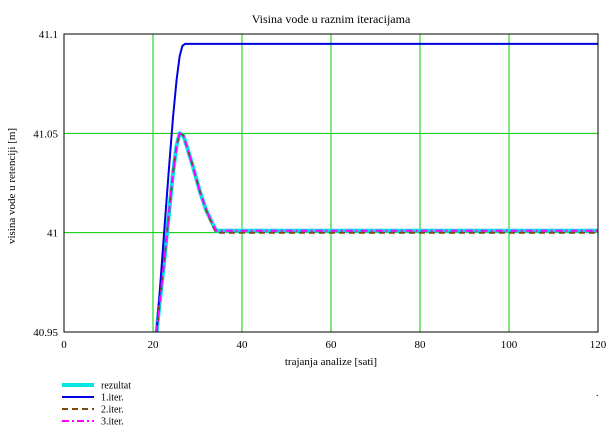 Image resolution: width=608 pixels, height=441 pixels. I want to click on y-tick-label: 41.05, so click(45, 134).